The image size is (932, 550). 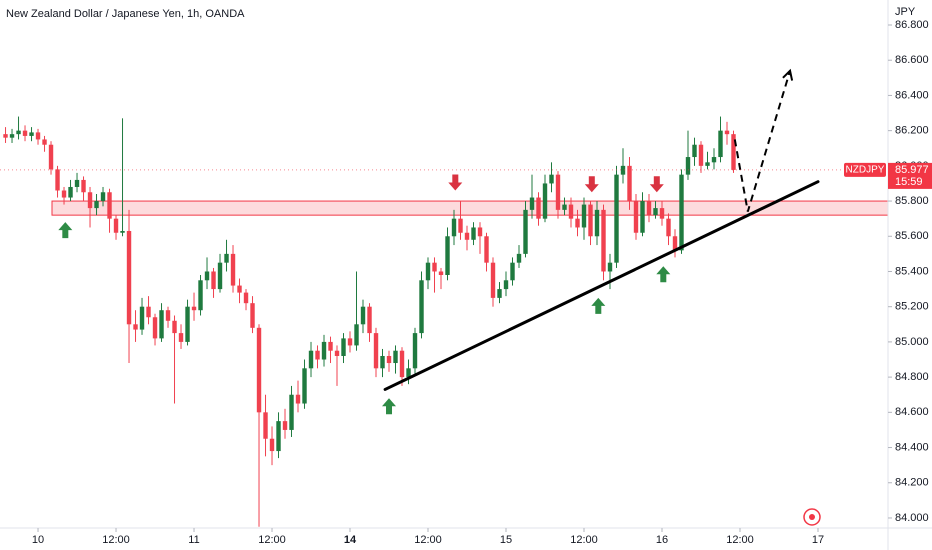 I want to click on price-label: 85.977, so click(x=912, y=170).